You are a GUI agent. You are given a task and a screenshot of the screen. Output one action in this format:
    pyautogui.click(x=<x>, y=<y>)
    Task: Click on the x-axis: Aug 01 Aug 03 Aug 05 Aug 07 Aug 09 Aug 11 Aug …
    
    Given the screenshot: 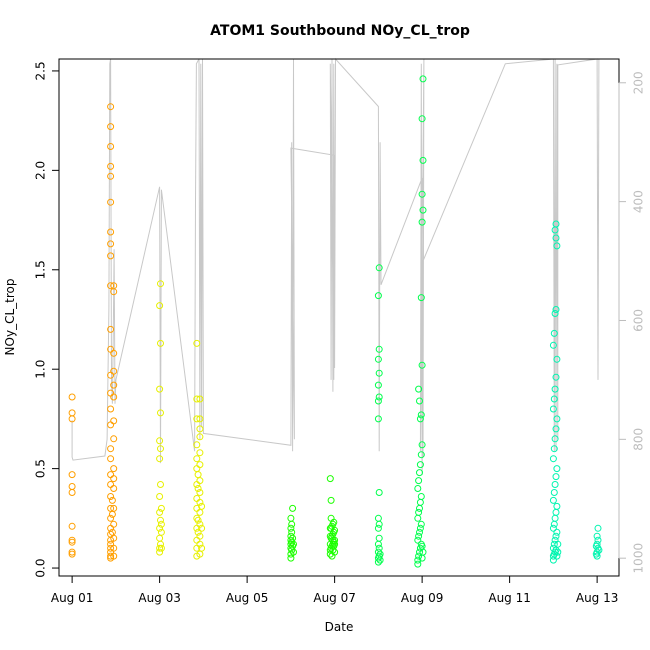 What is the action you would take?
    pyautogui.click(x=334, y=590)
    